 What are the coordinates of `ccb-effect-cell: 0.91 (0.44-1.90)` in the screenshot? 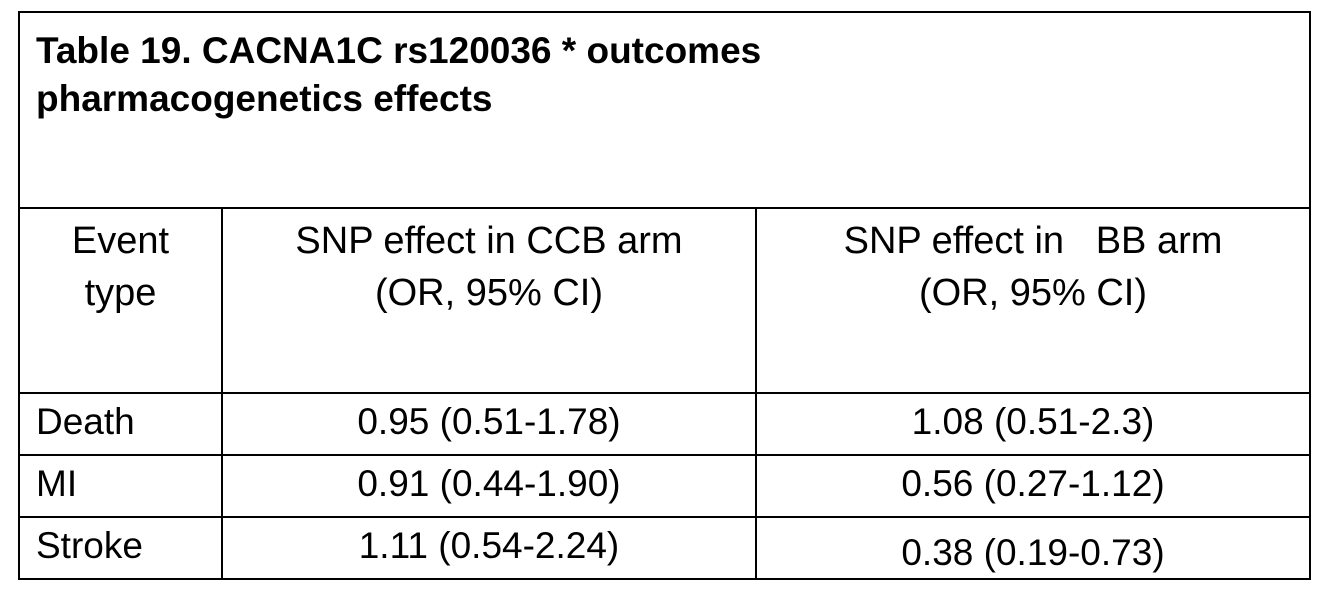 It's located at (489, 486).